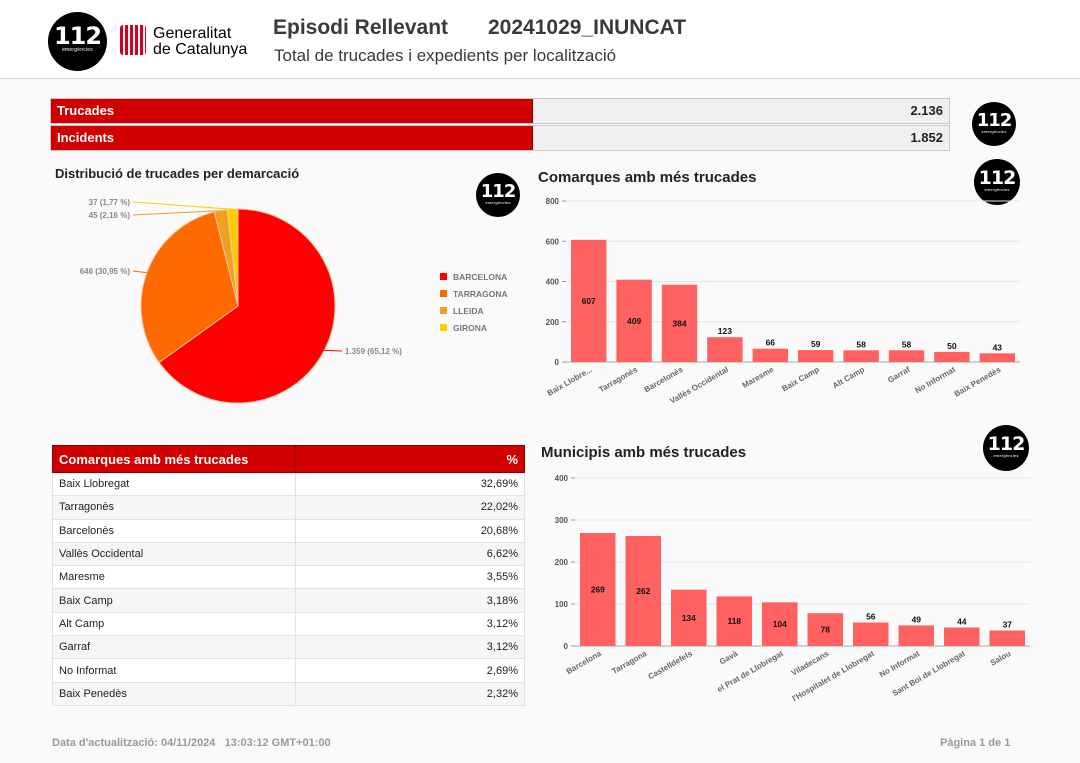 The width and height of the screenshot is (1080, 763). I want to click on legend-label-girona: GIRONA, so click(470, 328).